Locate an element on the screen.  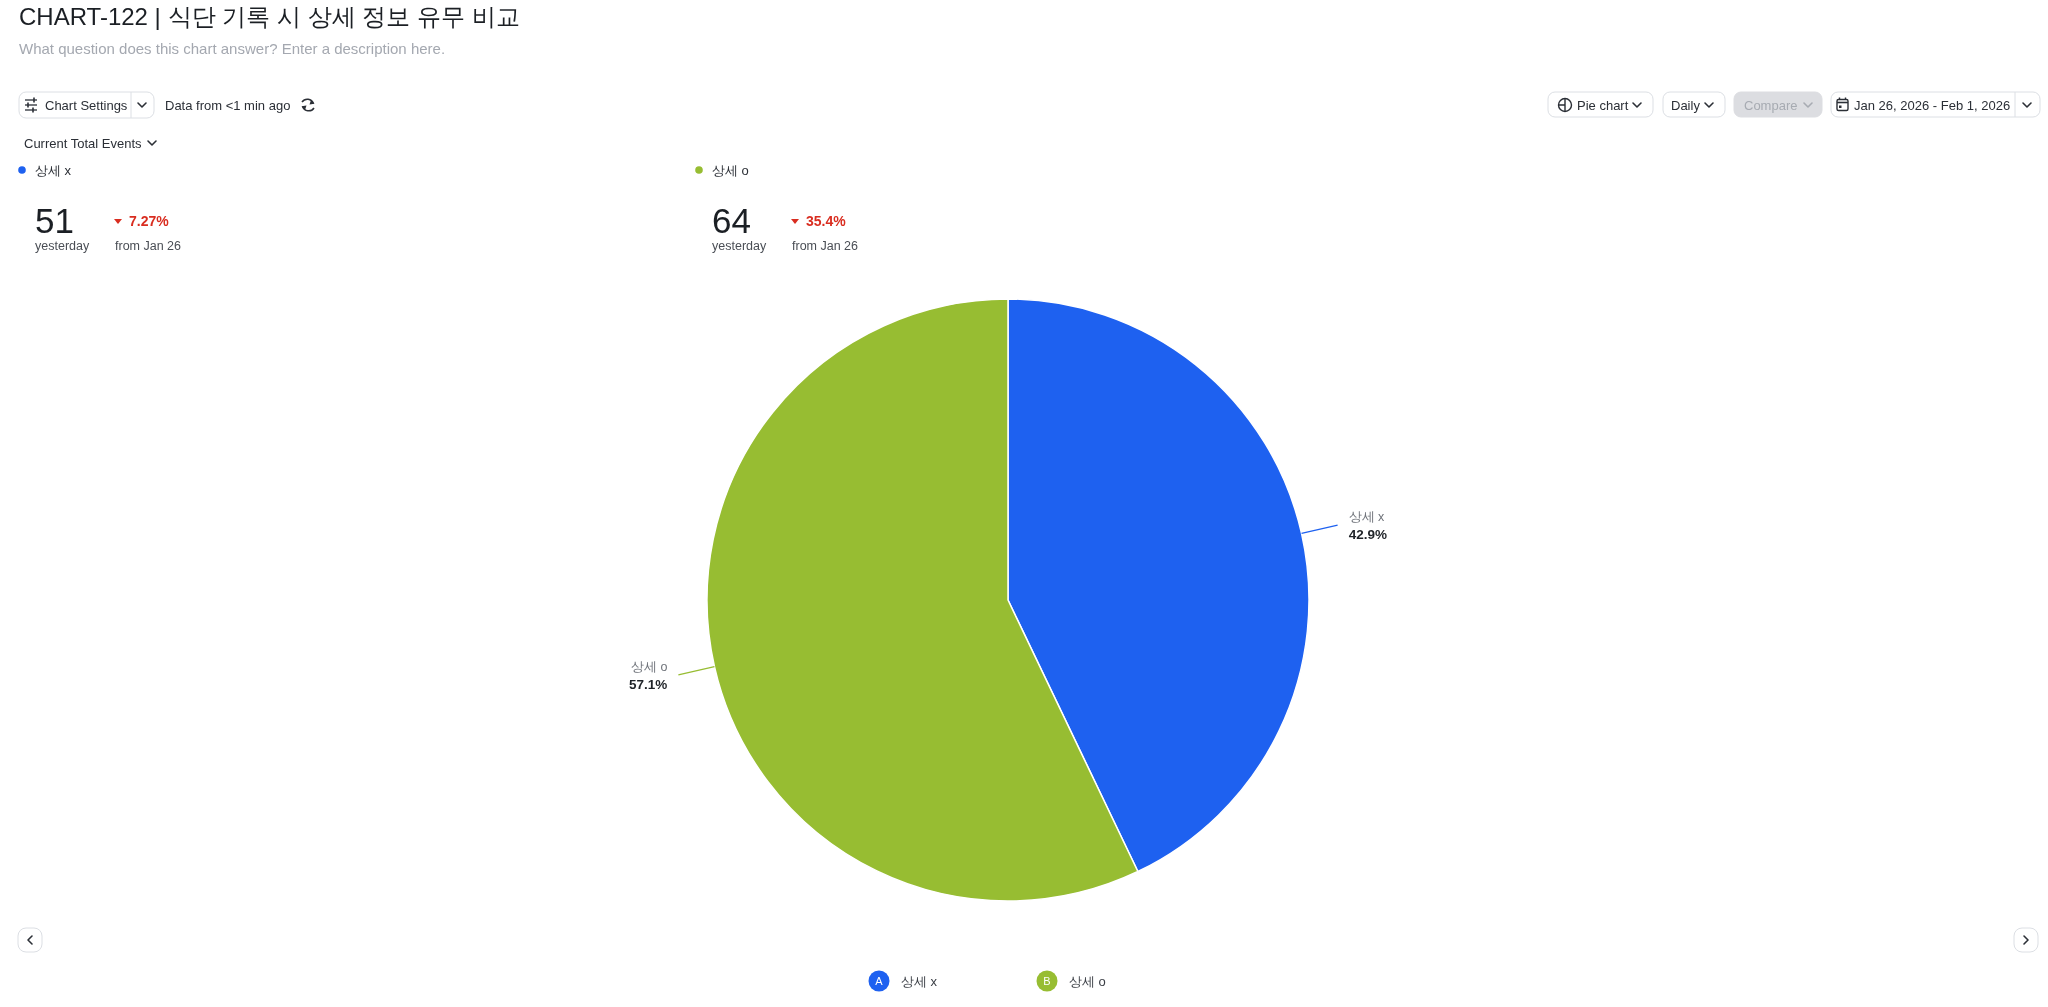
legend-label: 상세 o is located at coordinates (1087, 981).